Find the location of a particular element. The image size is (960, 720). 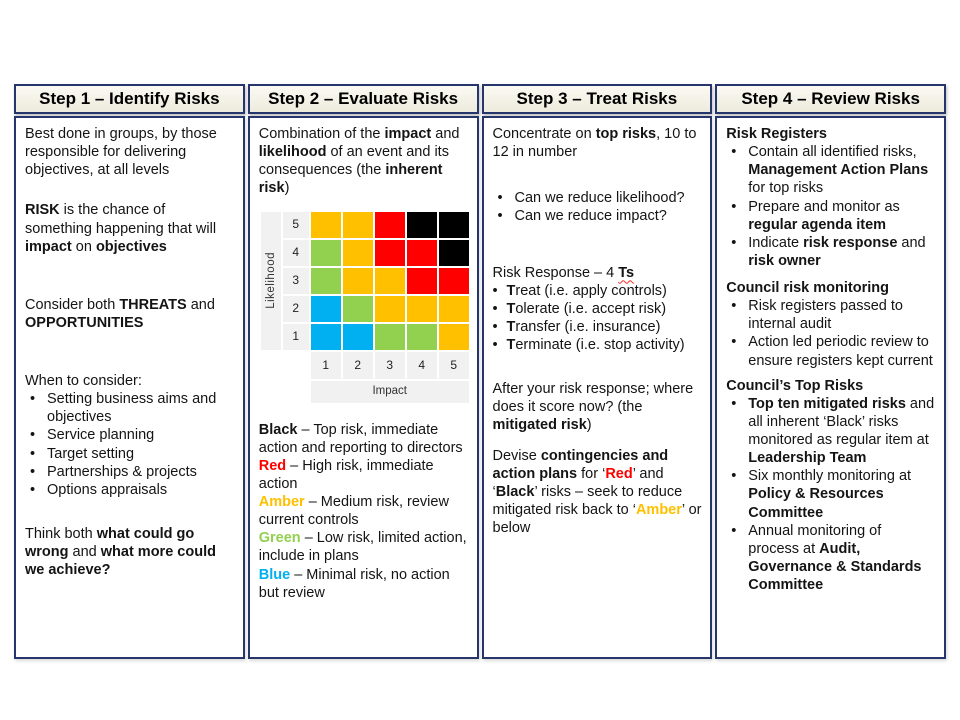

text-segment: ransfer (i.e. insurance) is located at coordinates (588, 326).